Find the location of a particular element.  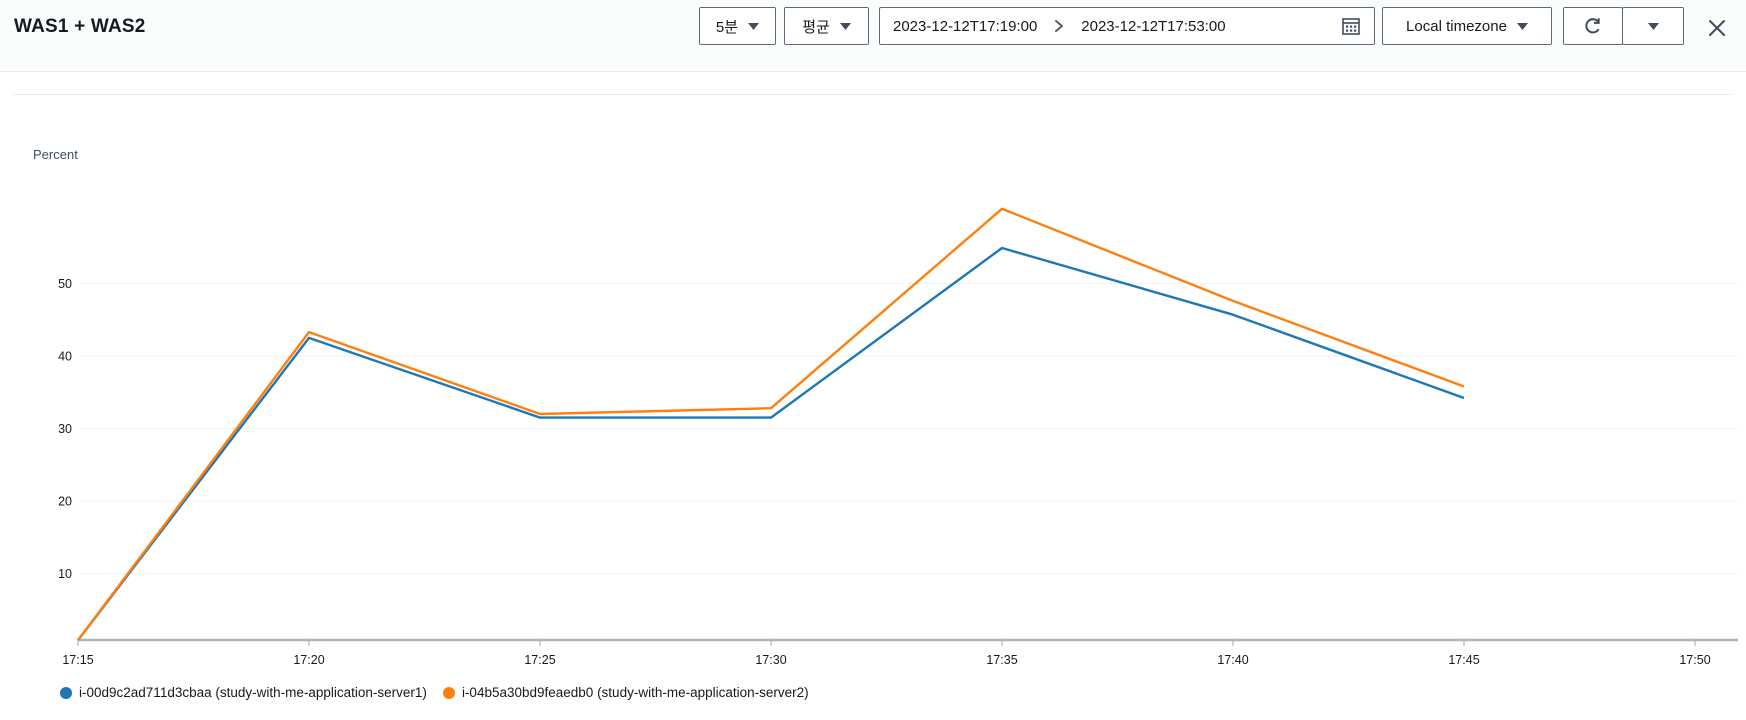

legend-dot-blue is located at coordinates (66, 692).